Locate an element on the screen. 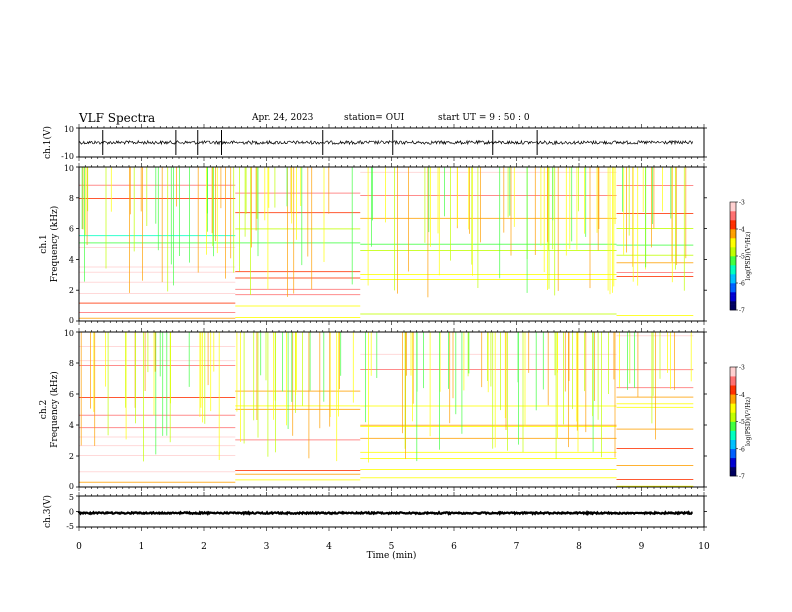 The width and height of the screenshot is (792, 612). x-tick-label: 8 is located at coordinates (579, 547).